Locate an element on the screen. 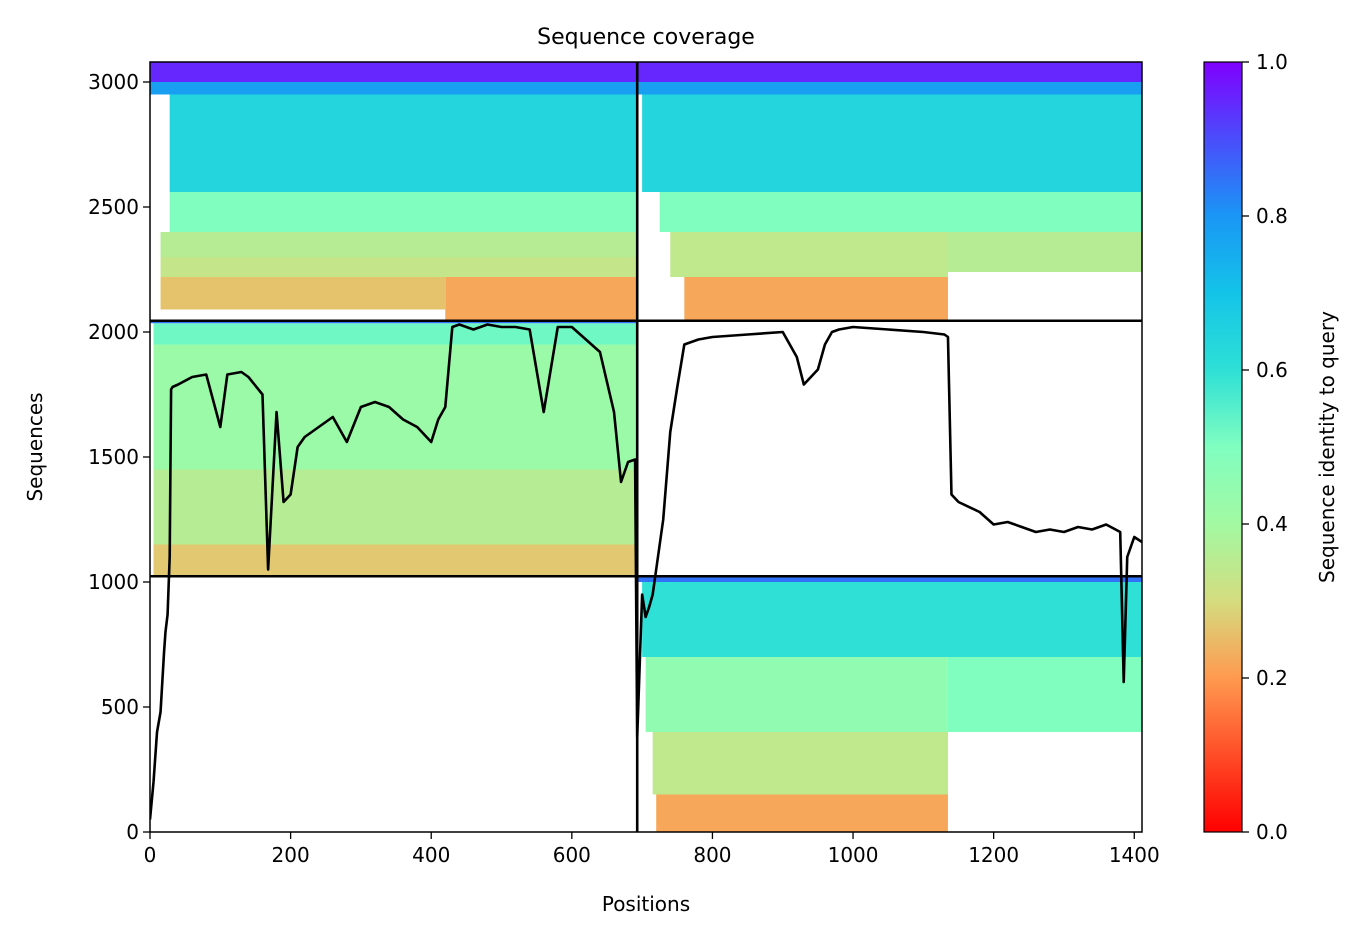  colorbar-tick-label: 0.6 is located at coordinates (1272, 370).